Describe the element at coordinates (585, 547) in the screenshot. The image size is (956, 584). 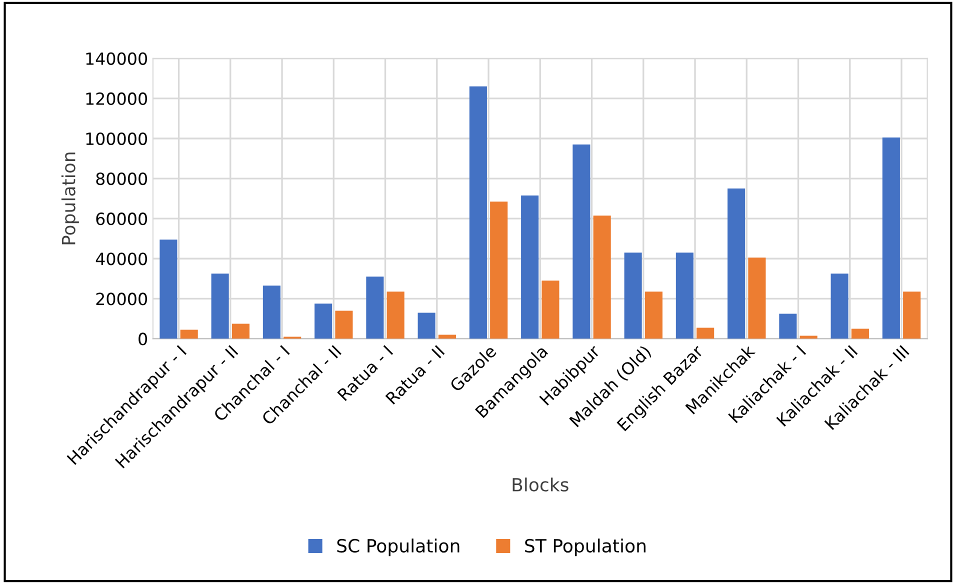
I see `legend-label: ST Population` at that location.